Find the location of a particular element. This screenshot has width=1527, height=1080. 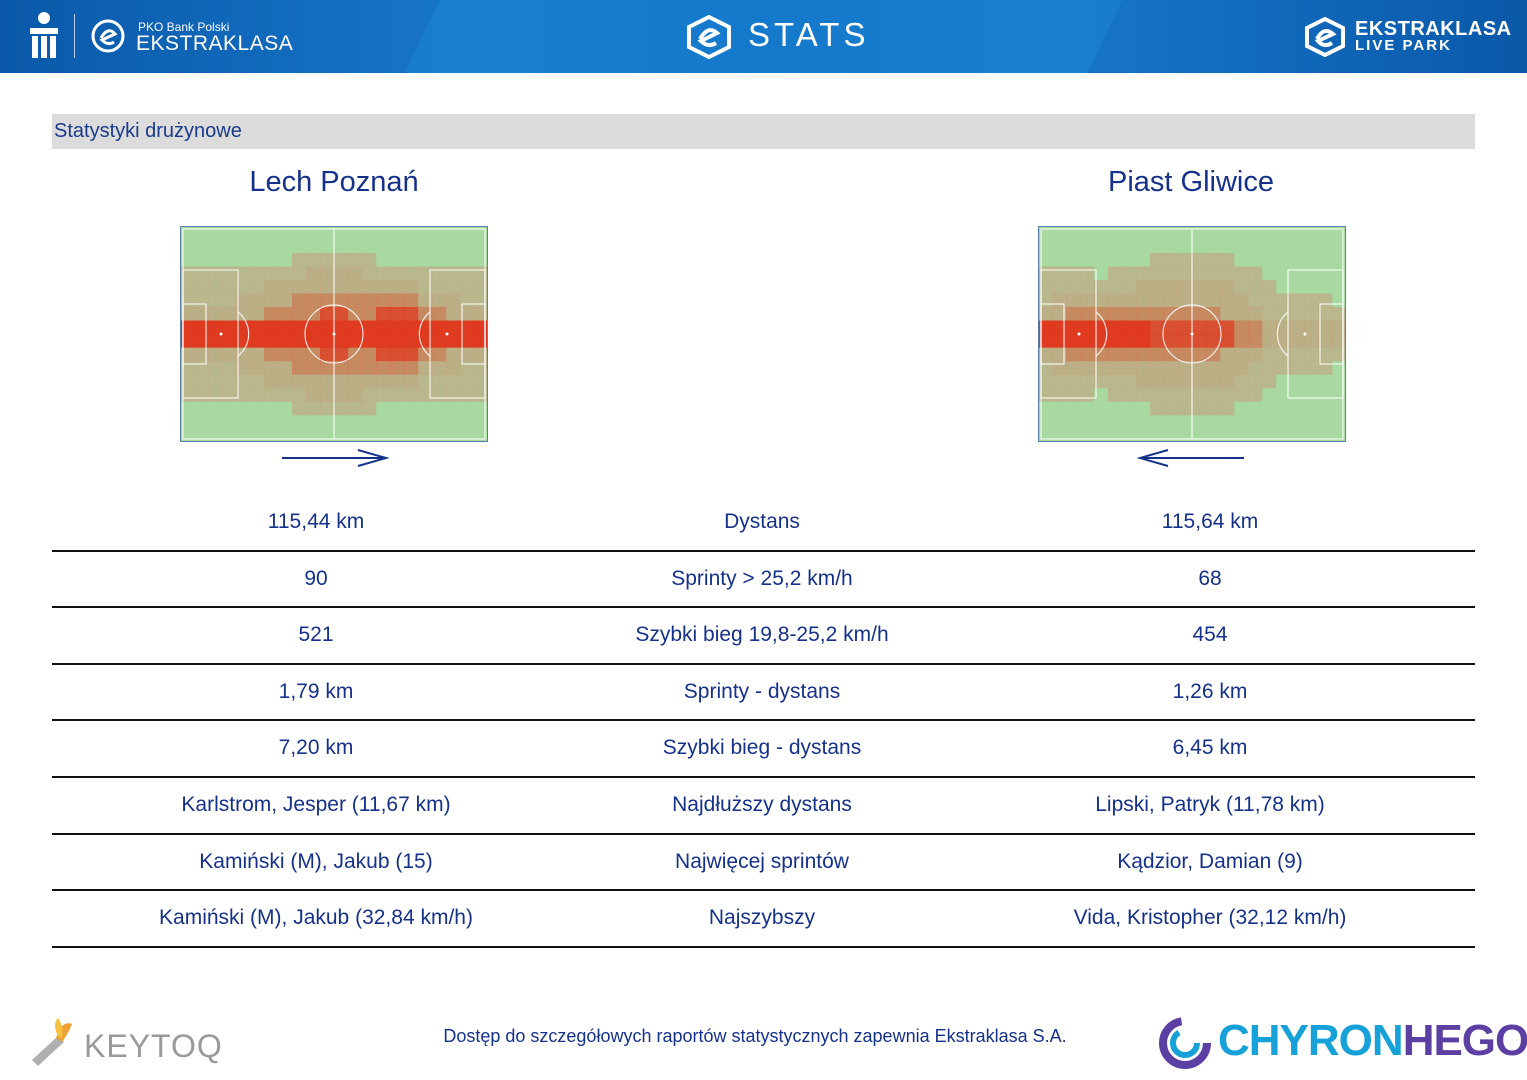

ekstraklasa-emblem-icon is located at coordinates (108, 36).